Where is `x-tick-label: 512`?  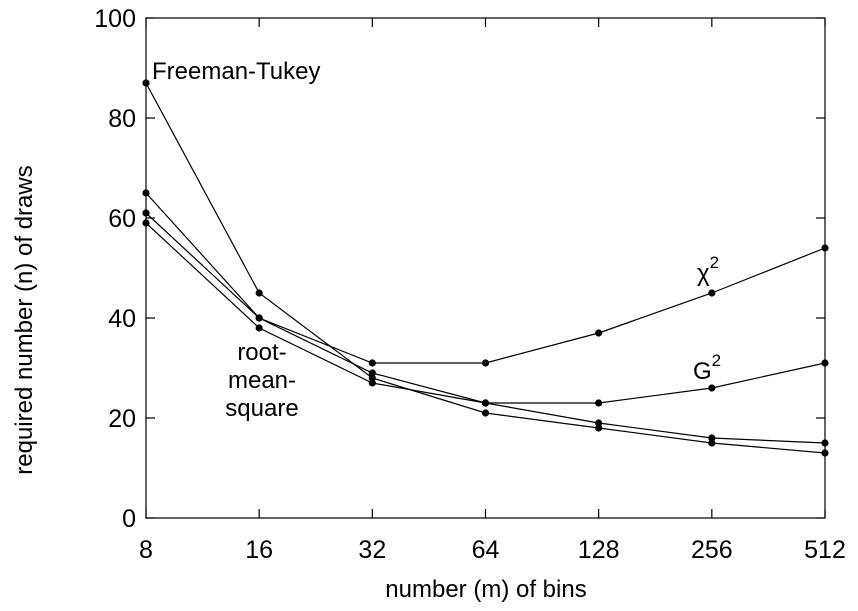 x-tick-label: 512 is located at coordinates (825, 550).